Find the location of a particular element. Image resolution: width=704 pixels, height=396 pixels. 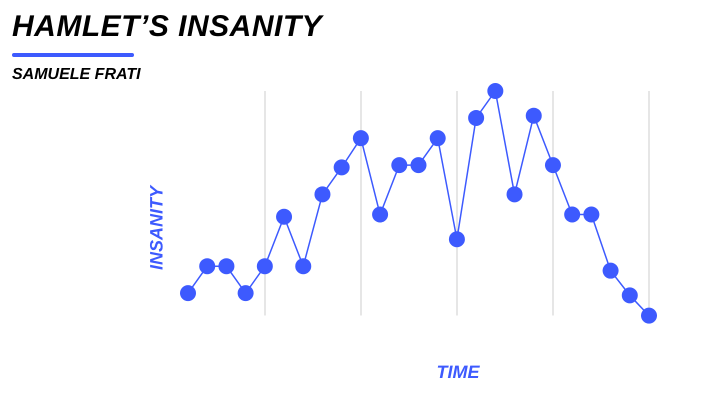

x-axis-title: TIME is located at coordinates (458, 372).